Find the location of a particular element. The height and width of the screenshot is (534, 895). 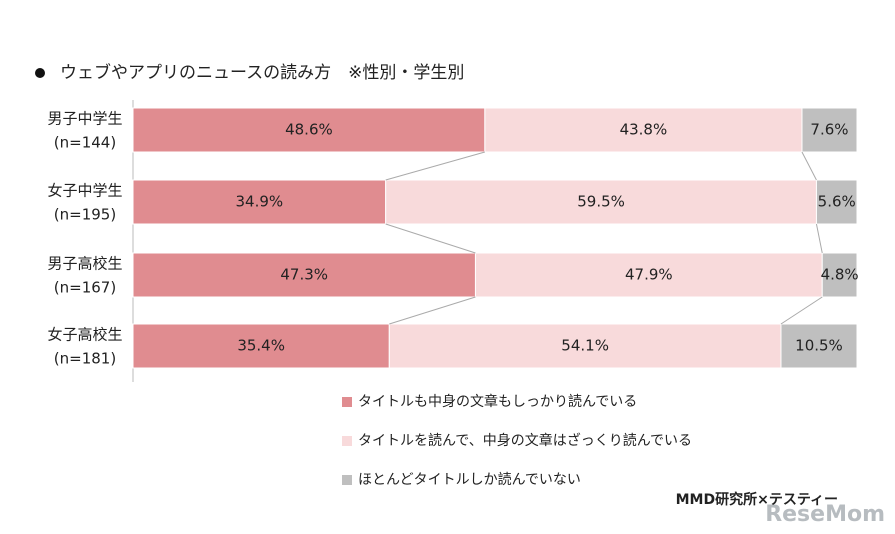

value-label: 7.6% is located at coordinates (829, 130).